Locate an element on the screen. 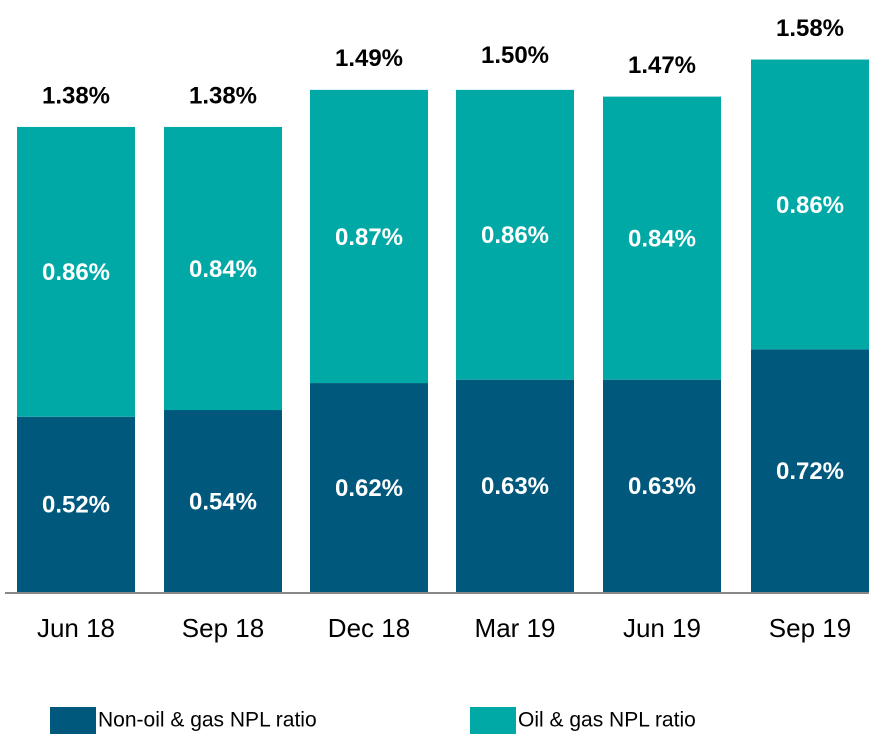 The image size is (869, 735). total-label: 1.58% is located at coordinates (810, 28).